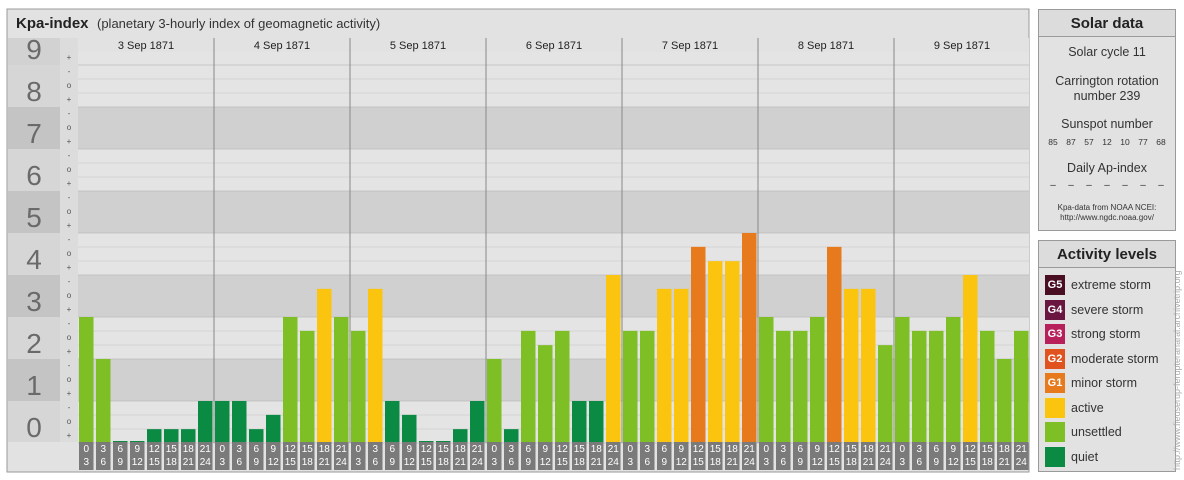  I want to click on sunspot-value: 87, so click(1071, 142).